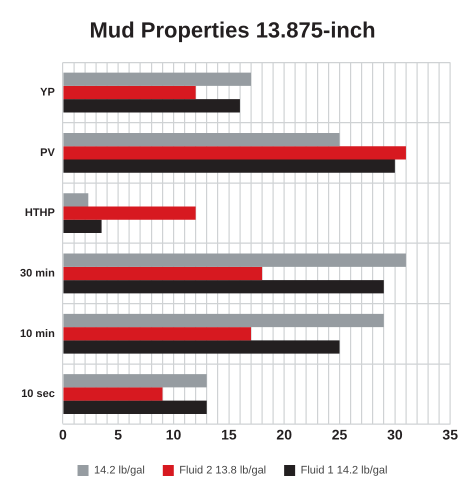 The height and width of the screenshot is (491, 469). Describe the element at coordinates (62, 434) in the screenshot. I see `x-tick-label: 0` at that location.